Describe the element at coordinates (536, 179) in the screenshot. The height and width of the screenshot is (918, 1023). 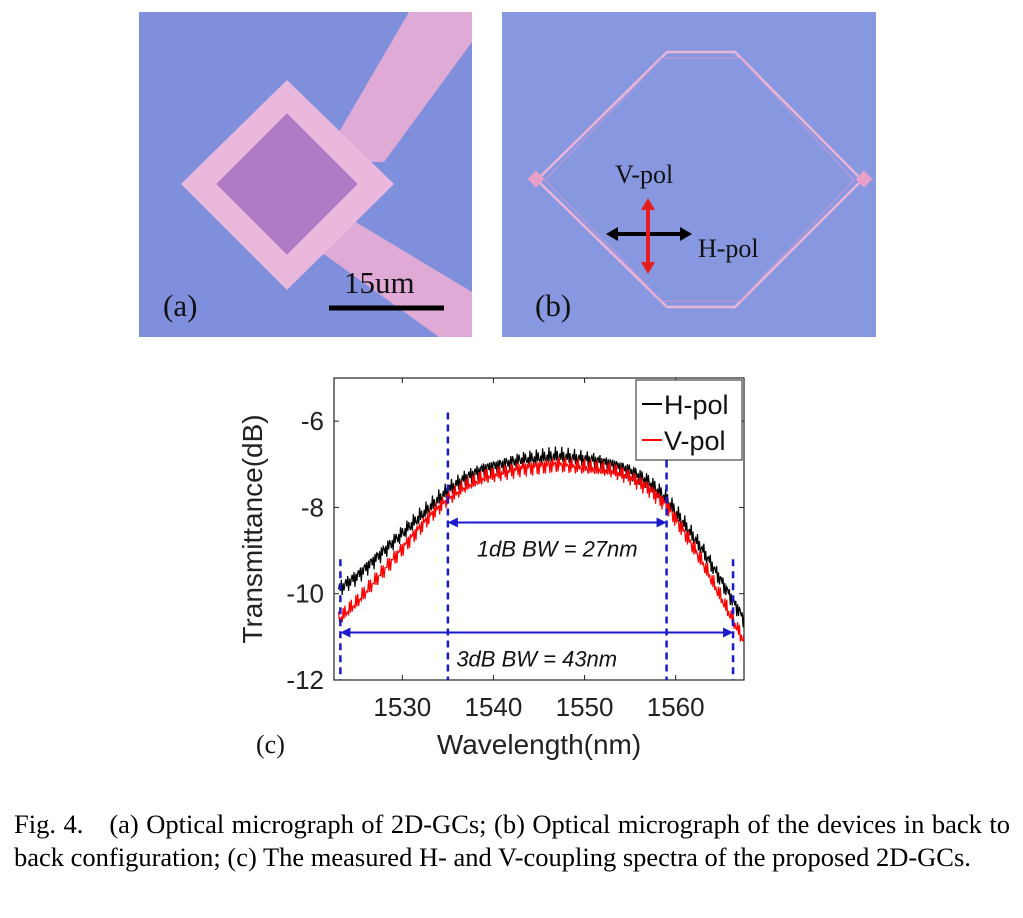
I see `left-coupler` at that location.